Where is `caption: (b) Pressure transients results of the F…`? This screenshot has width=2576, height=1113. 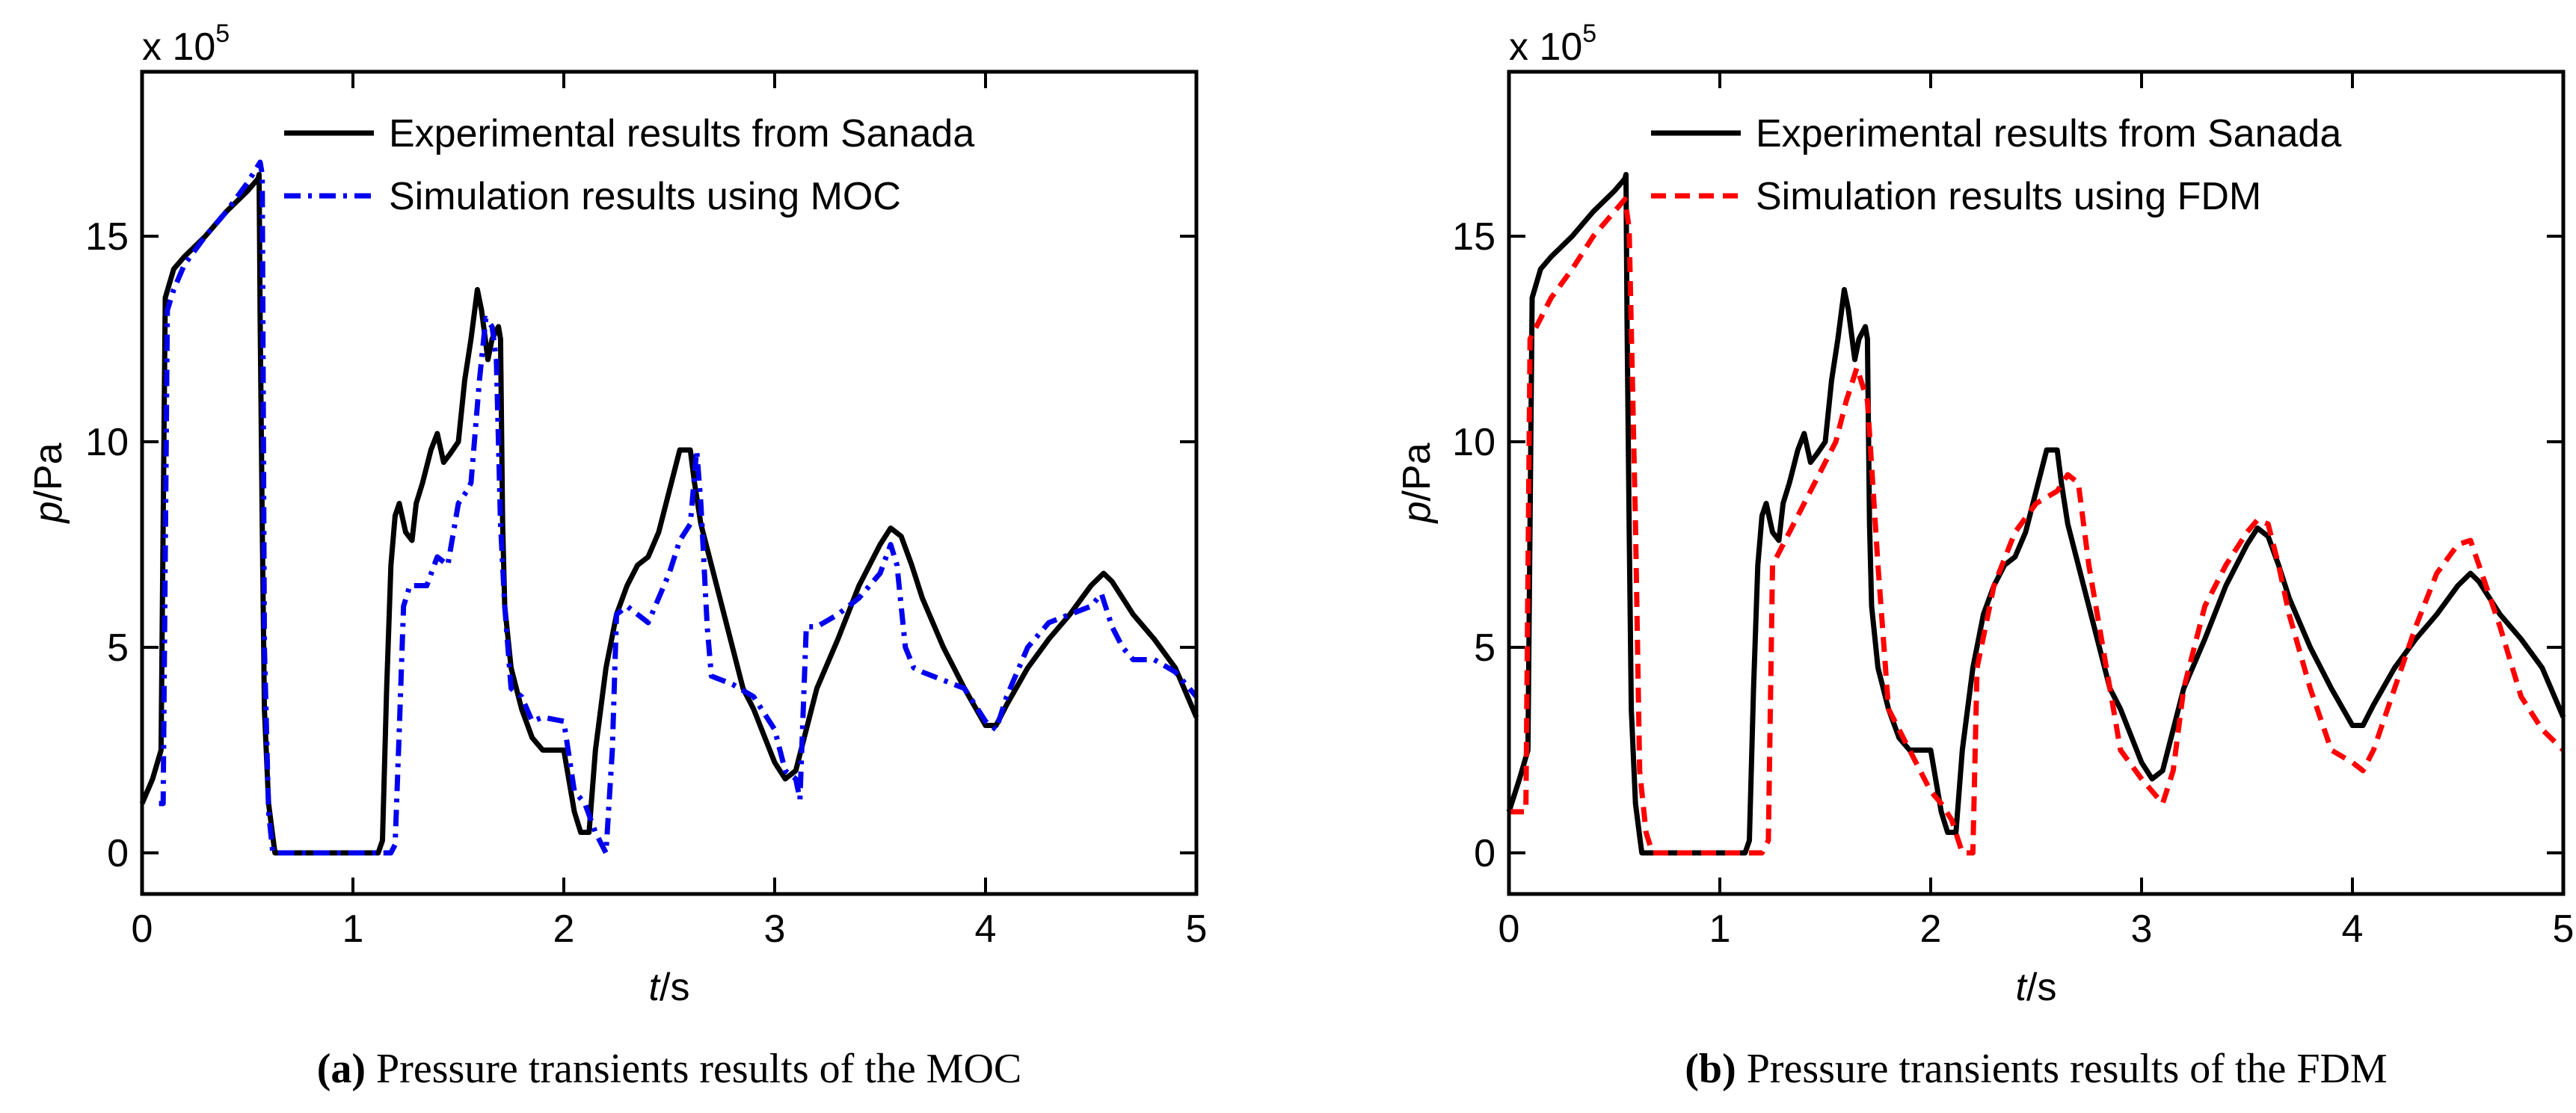 caption: (b) Pressure transients results of the F… is located at coordinates (2036, 1069).